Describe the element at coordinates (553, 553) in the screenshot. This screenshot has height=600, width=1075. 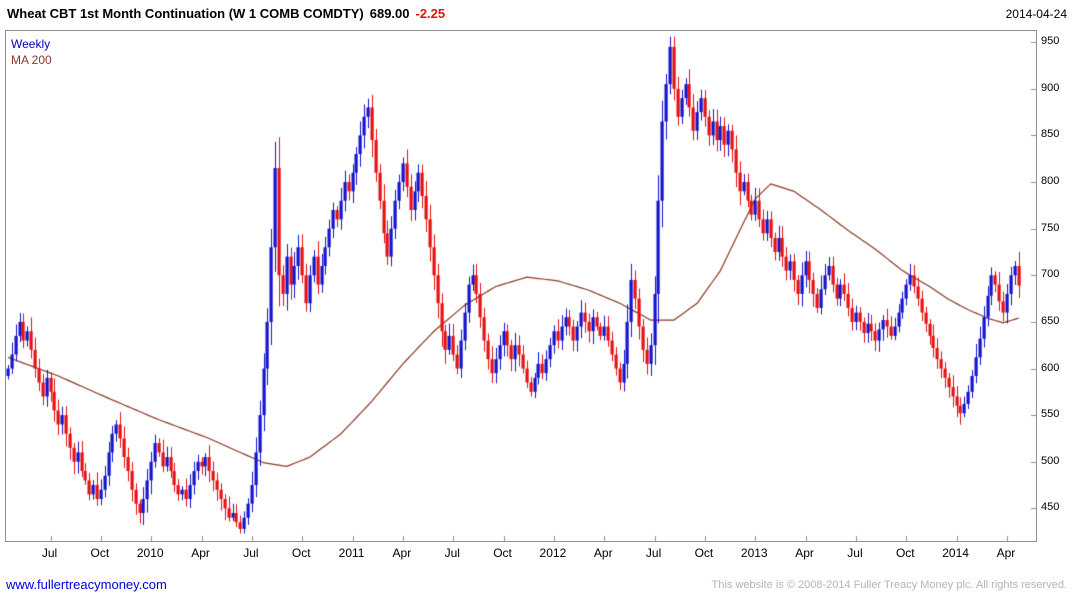
I see `x-tick-label: 2012` at that location.